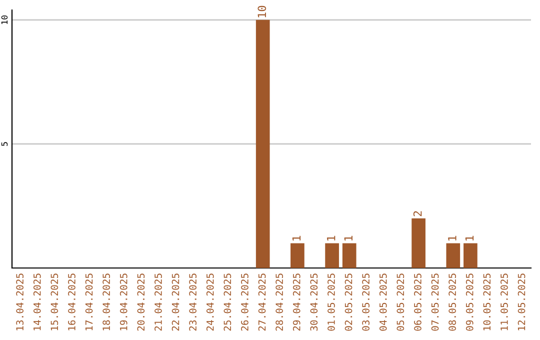 The height and width of the screenshot is (340, 540). I want to click on x-tick-label: 04.05.2025, so click(383, 302).